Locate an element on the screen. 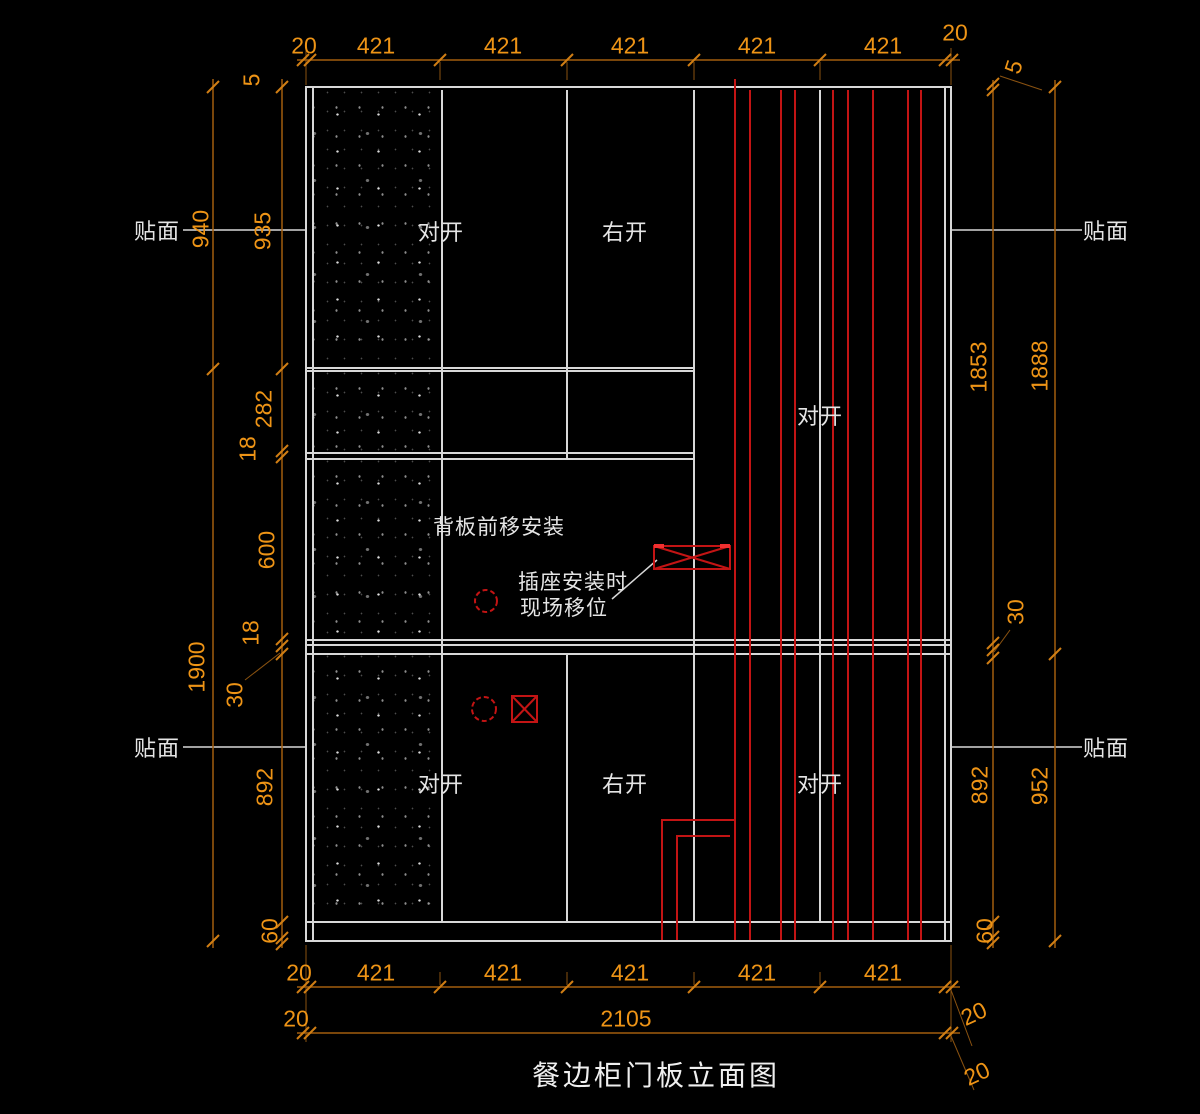  circle-symbol-lower is located at coordinates (484, 709).